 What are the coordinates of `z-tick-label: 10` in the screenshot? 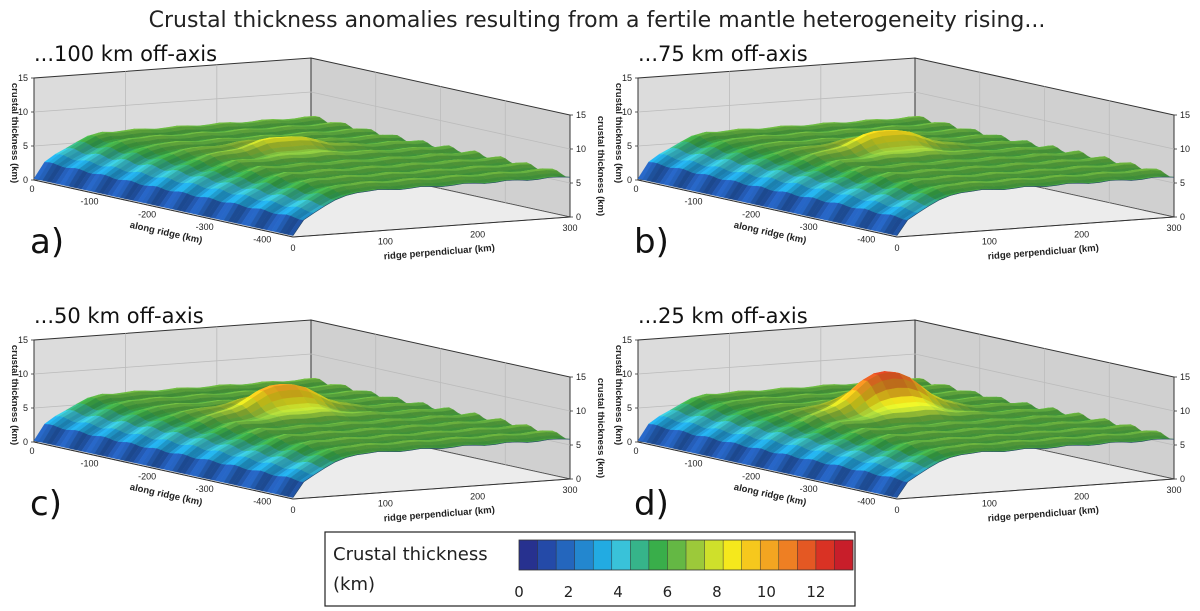 It's located at (23, 112).